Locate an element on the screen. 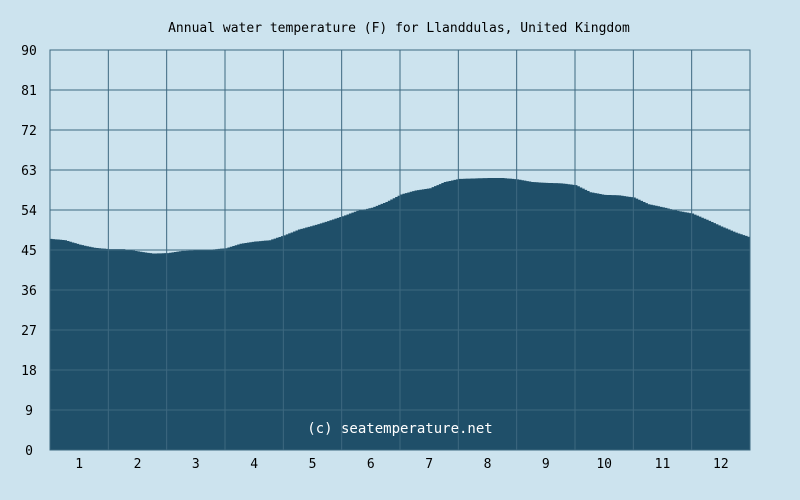 This screenshot has height=500, width=800. x-tick-label: 6 is located at coordinates (371, 464).